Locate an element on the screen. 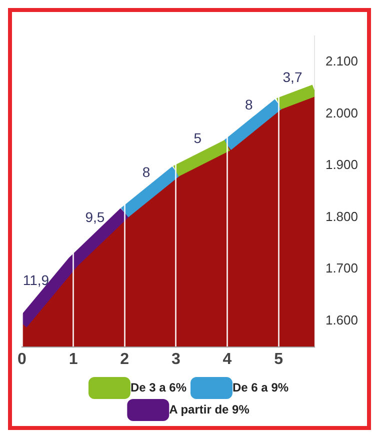 The width and height of the screenshot is (379, 438). legend-label: De 3 a 6% is located at coordinates (158, 387).